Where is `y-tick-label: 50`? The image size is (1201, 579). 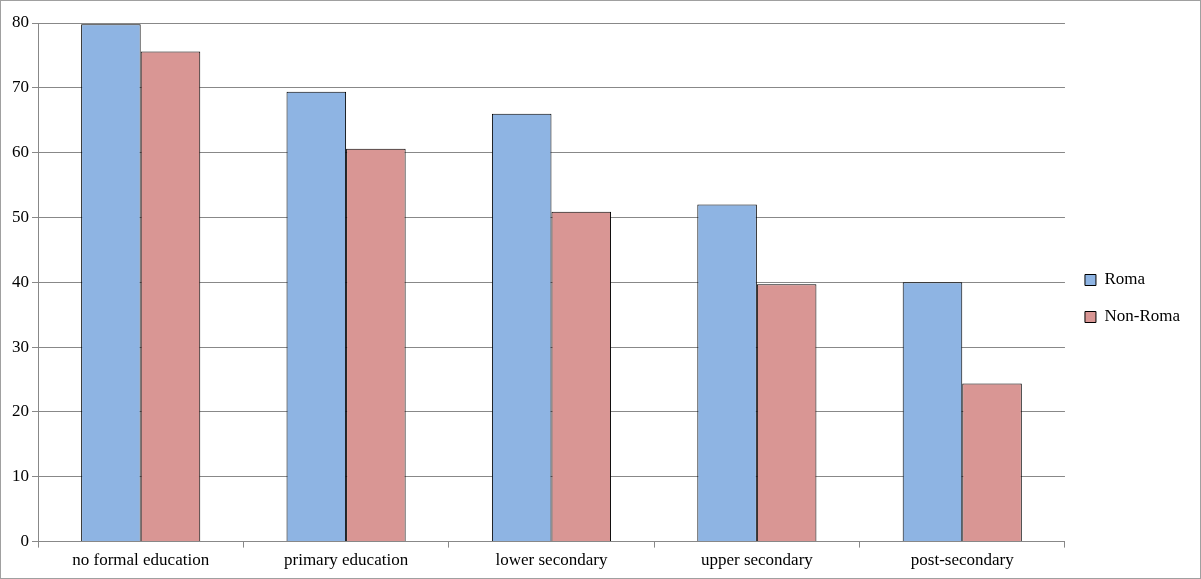
y-tick-label: 50 is located at coordinates (20, 216).